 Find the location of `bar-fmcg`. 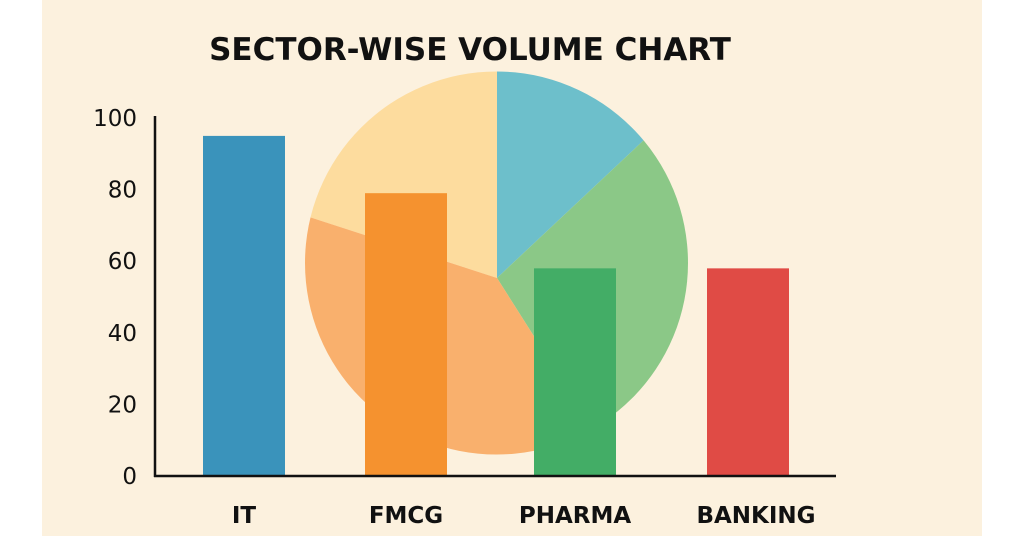

bar-fmcg is located at coordinates (406, 334).